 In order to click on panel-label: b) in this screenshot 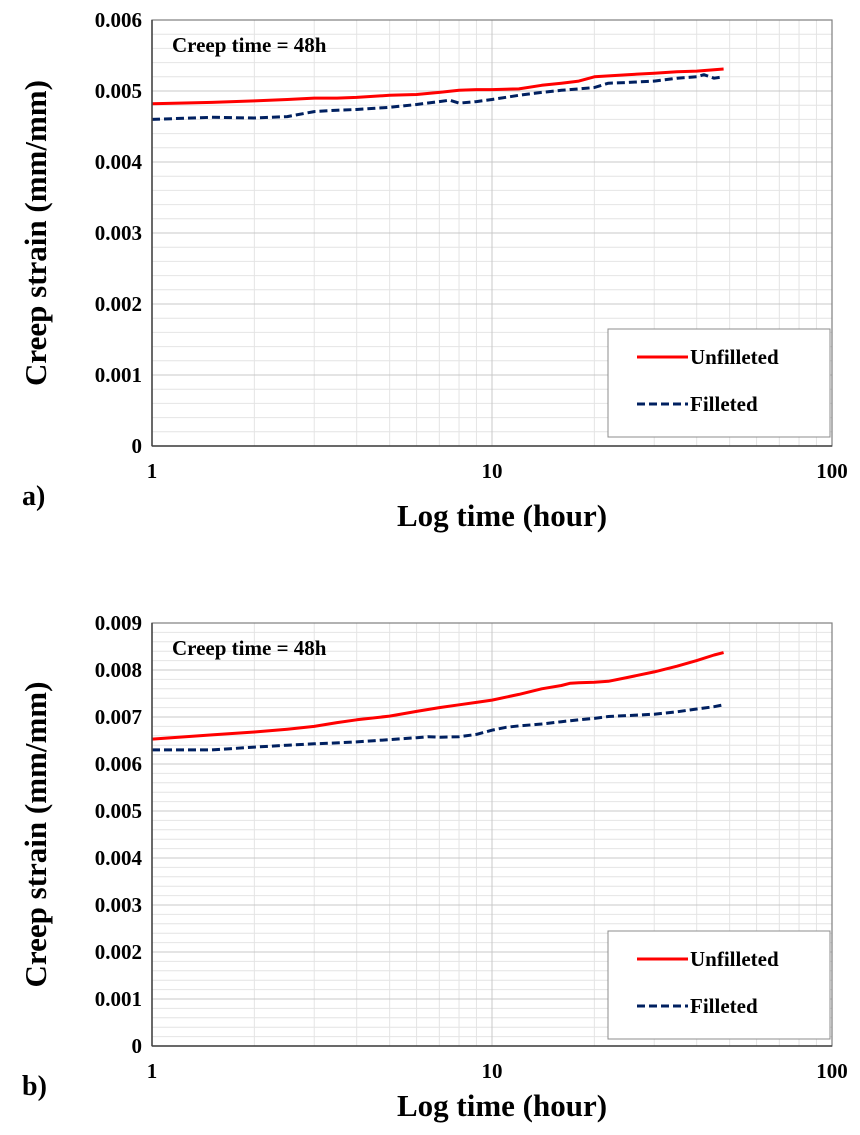, I will do `click(34, 1086)`.